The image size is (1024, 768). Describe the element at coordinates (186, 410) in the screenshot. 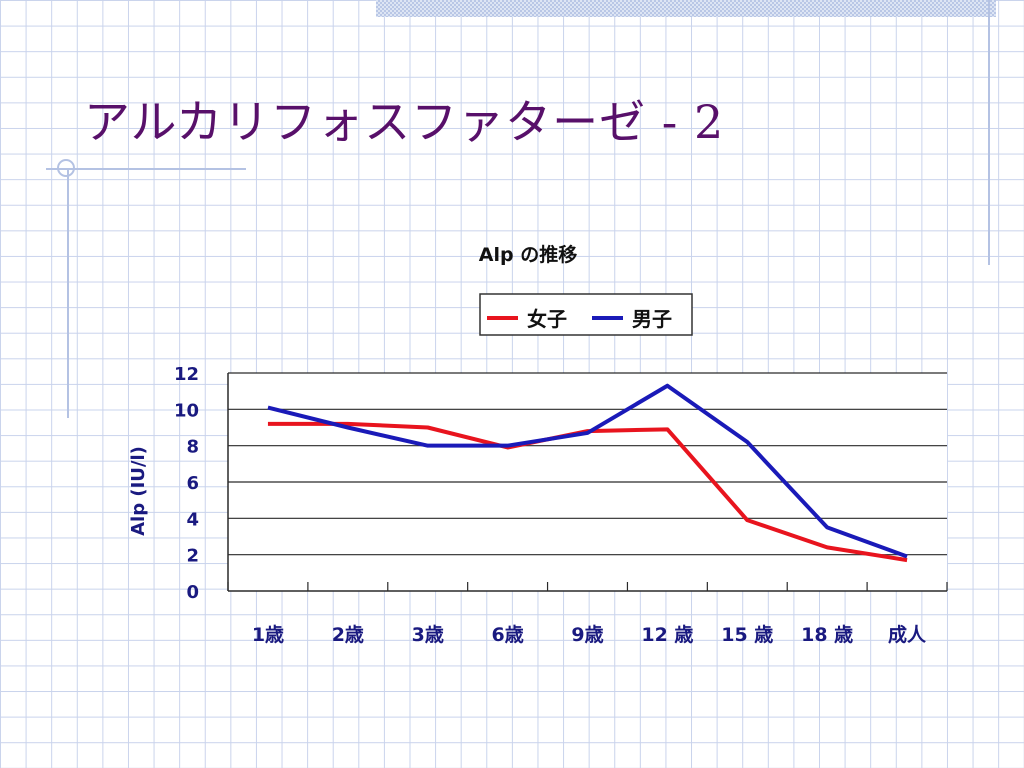

I see `y-tick-label: 10` at that location.